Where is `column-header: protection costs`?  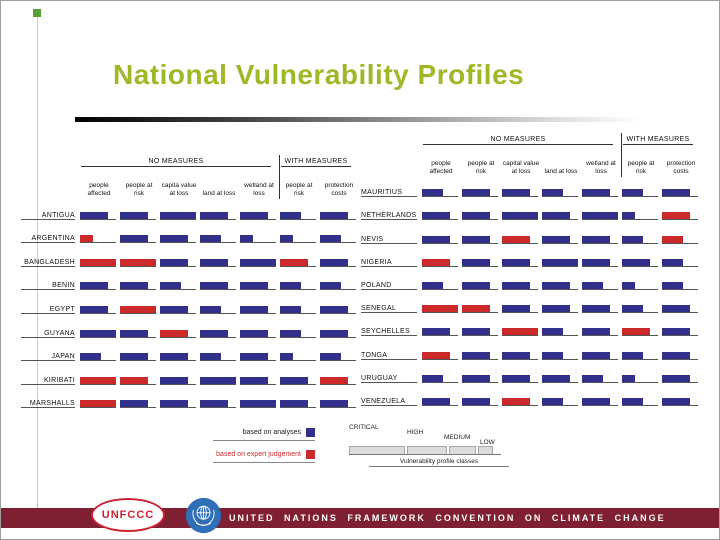
column-header: protection costs is located at coordinates (339, 189).